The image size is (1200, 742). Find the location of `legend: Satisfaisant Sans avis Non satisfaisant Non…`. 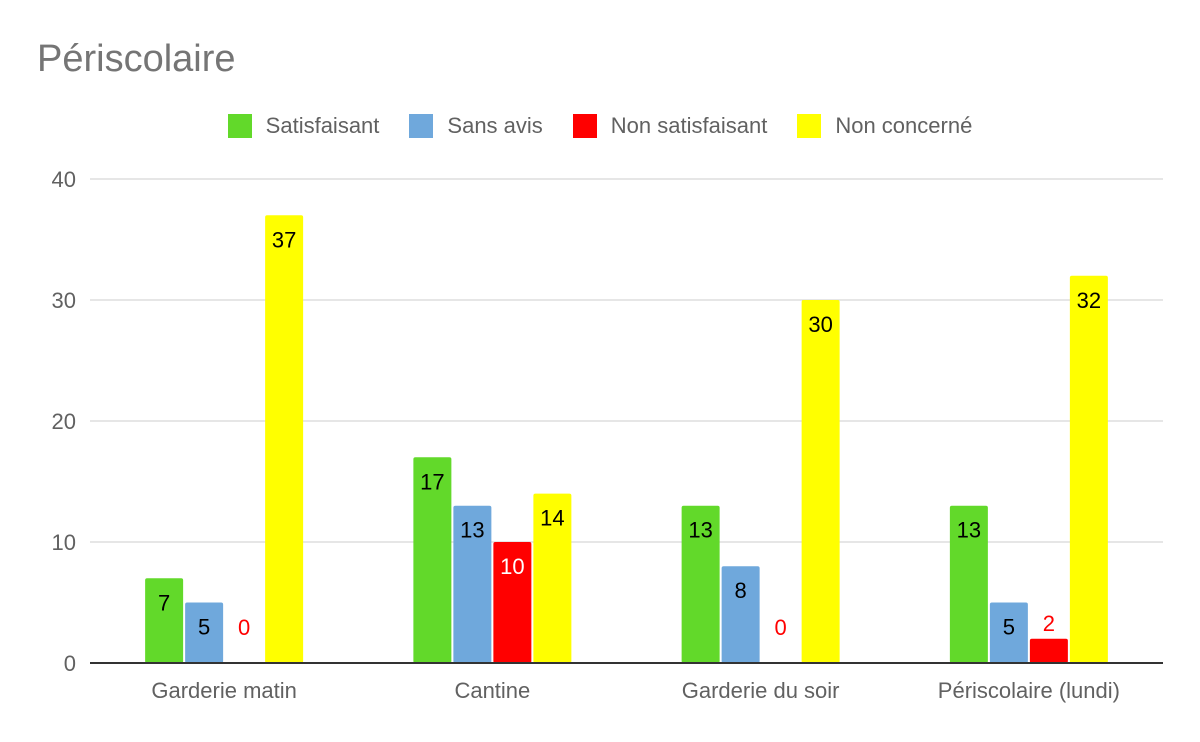

legend: Satisfaisant Sans avis Non satisfaisant Non… is located at coordinates (600, 126).